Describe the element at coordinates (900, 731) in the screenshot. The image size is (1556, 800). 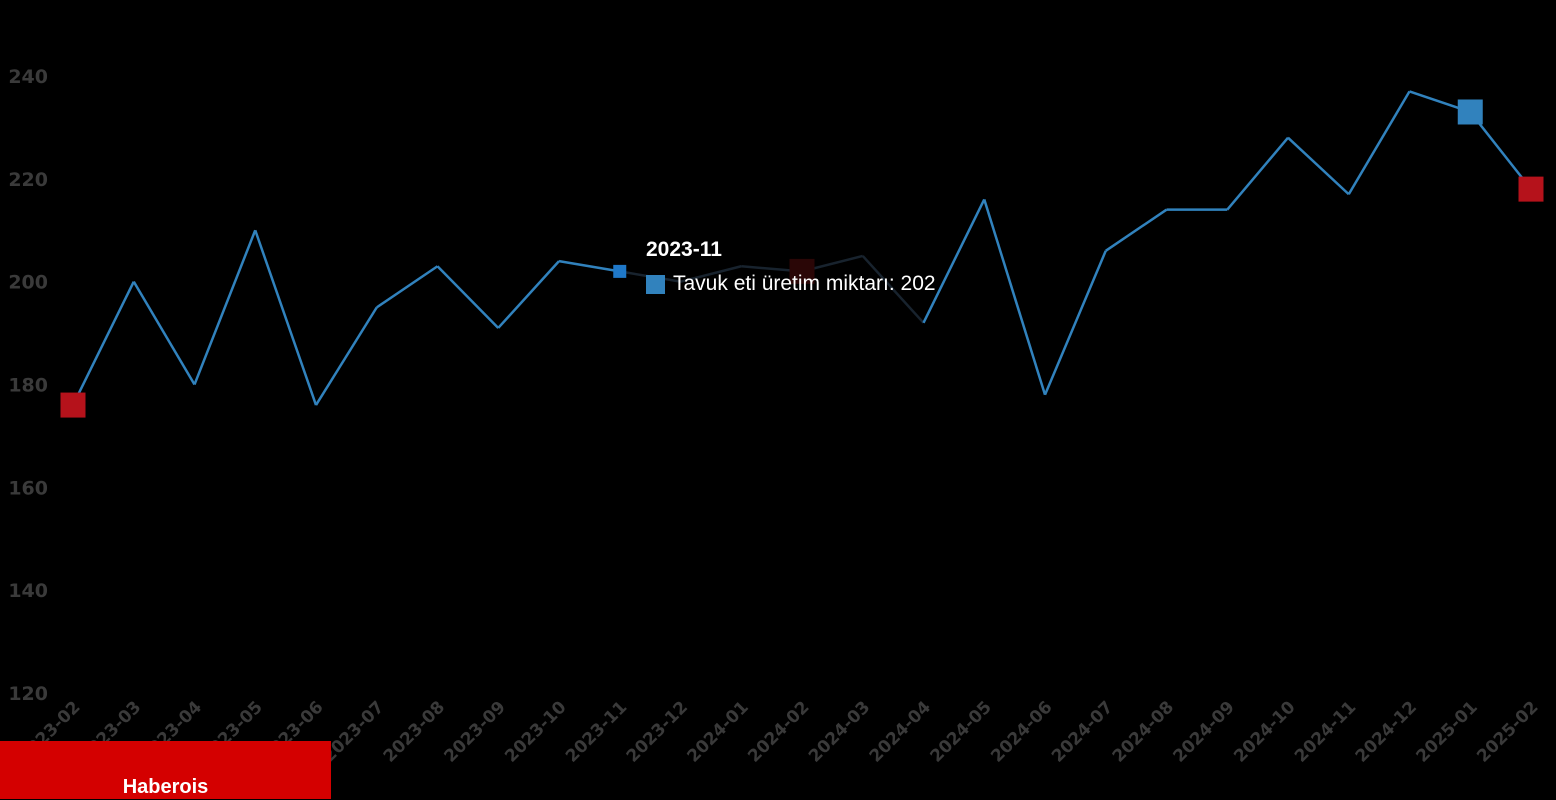
I see `x-tick-label: 2024-04` at that location.